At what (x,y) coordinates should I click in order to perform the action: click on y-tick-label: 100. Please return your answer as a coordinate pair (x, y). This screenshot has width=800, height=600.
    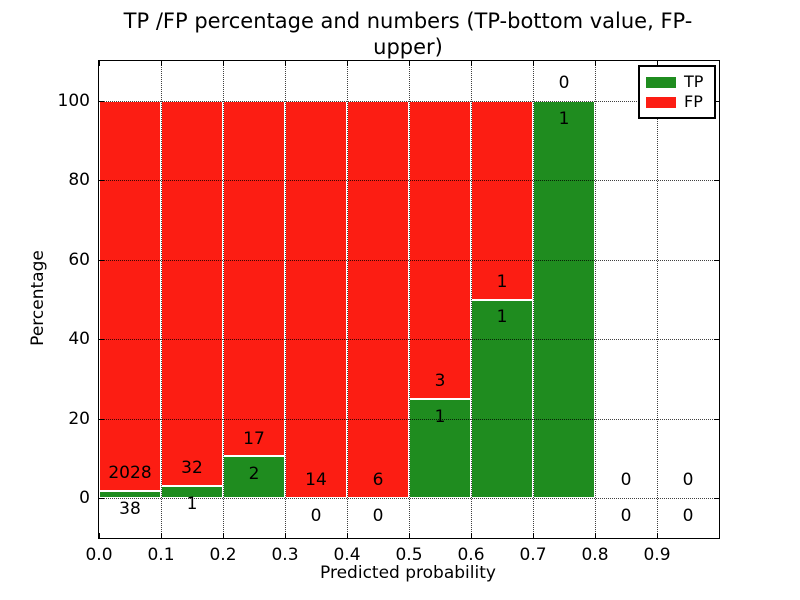
    Looking at the image, I should click on (73, 100).